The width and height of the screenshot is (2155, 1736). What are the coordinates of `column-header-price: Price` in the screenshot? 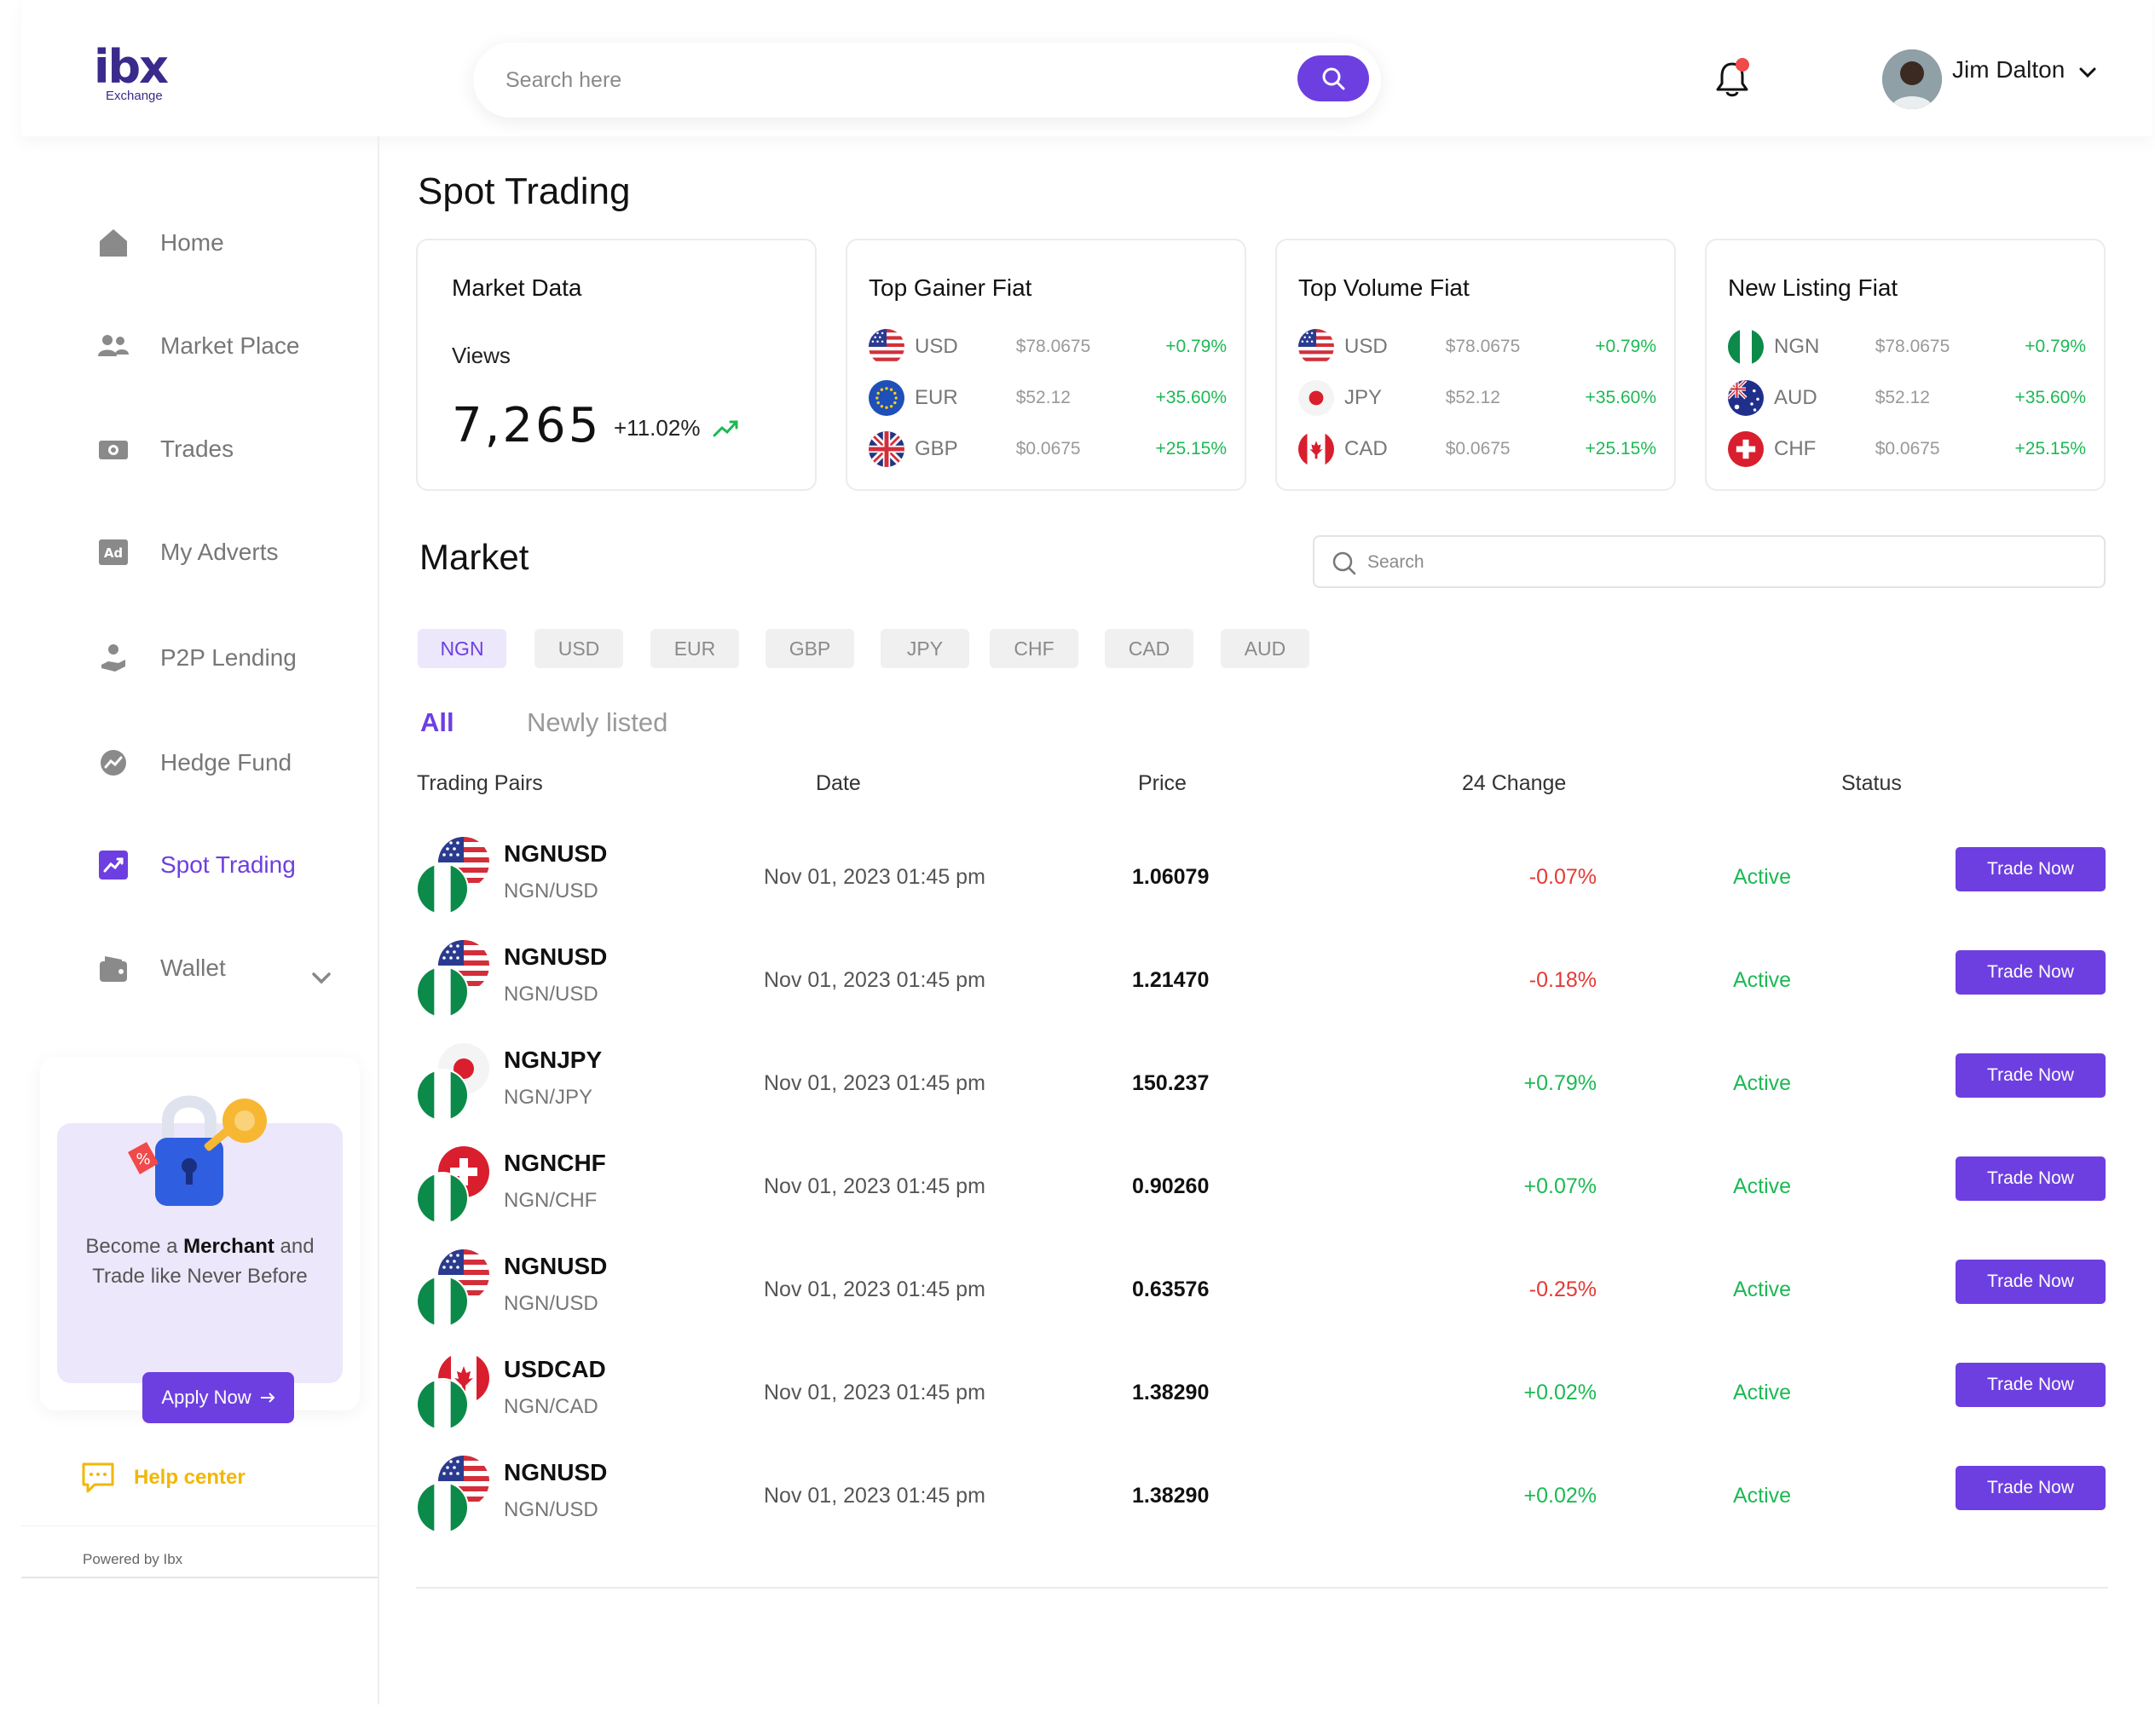 It's located at (1162, 783).